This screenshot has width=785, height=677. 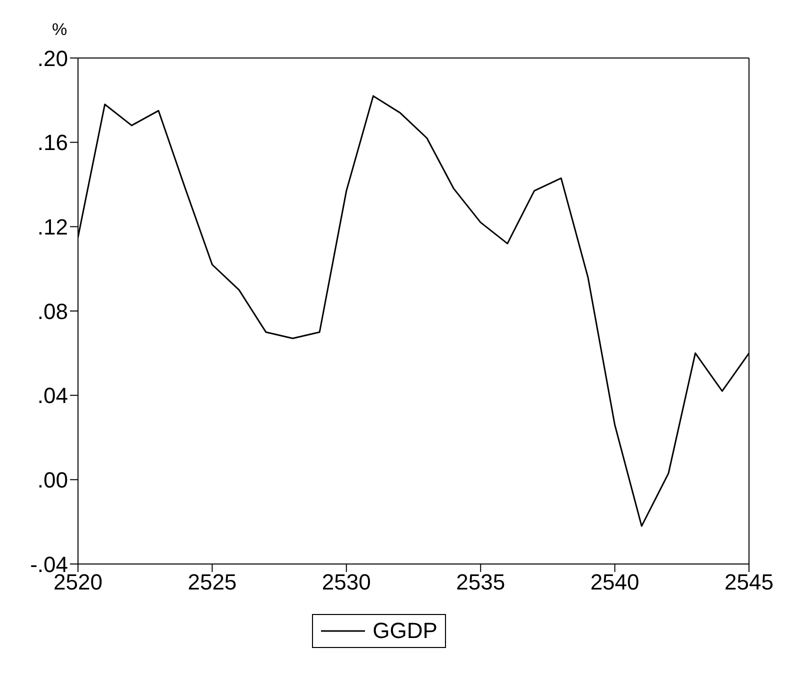 What do you see at coordinates (212, 582) in the screenshot?
I see `x-tick-label: 2525` at bounding box center [212, 582].